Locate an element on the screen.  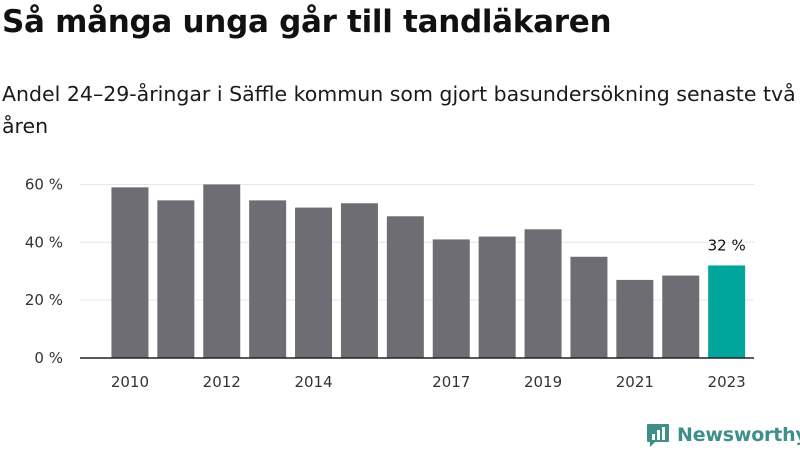
y-tick-label: 40 % is located at coordinates (44, 242).